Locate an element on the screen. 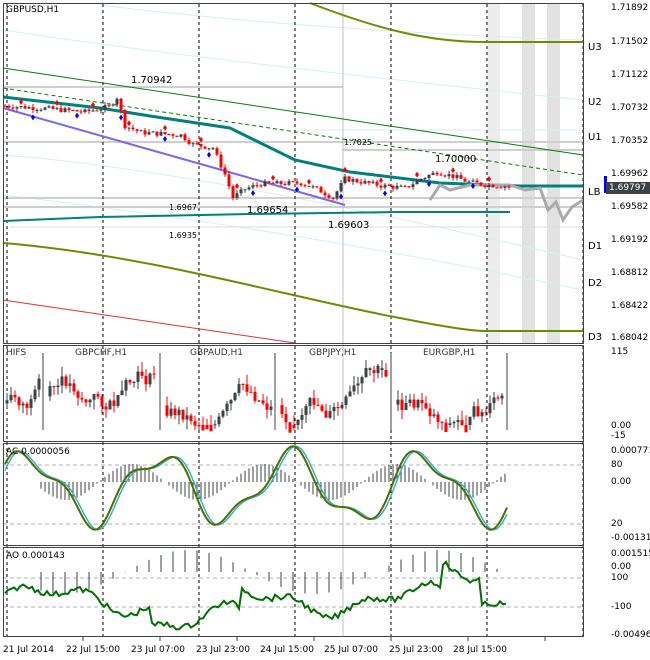 The height and width of the screenshot is (660, 650). time-tick: 21 Jul 2014 is located at coordinates (28, 650).